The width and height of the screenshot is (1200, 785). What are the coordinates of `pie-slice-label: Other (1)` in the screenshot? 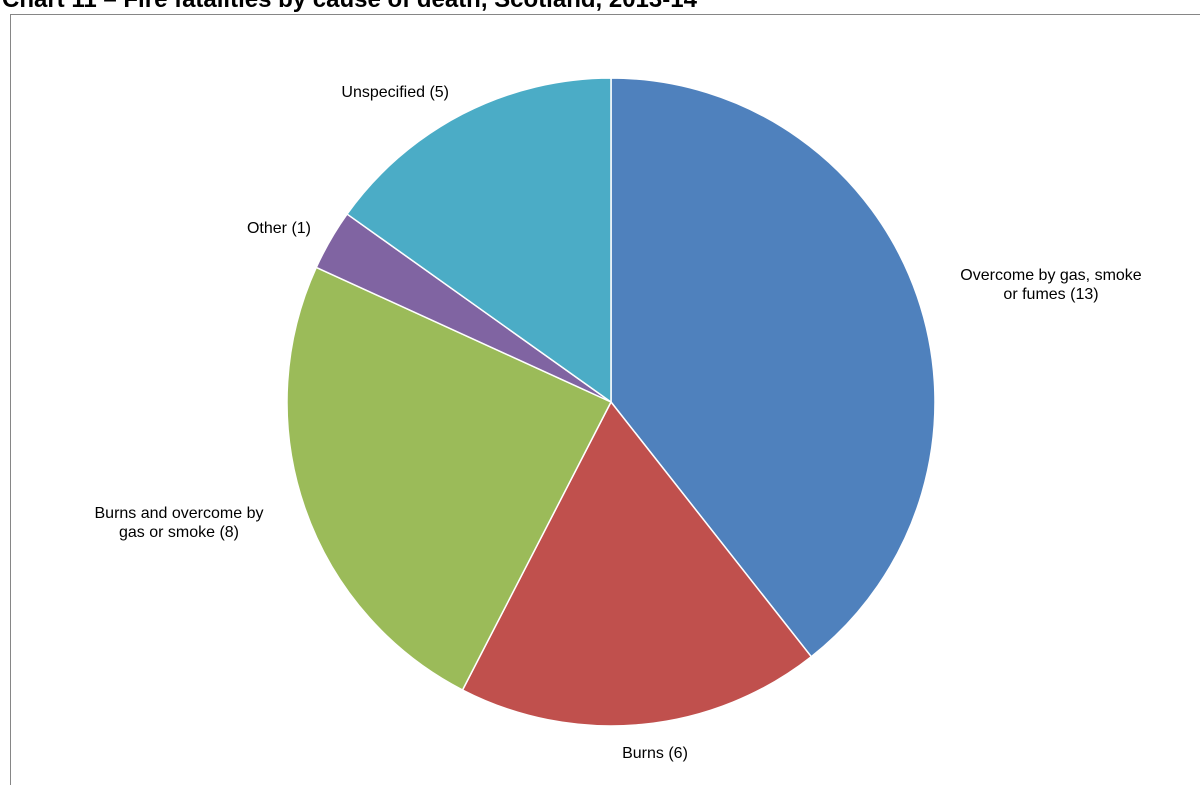 It's located at (279, 228).